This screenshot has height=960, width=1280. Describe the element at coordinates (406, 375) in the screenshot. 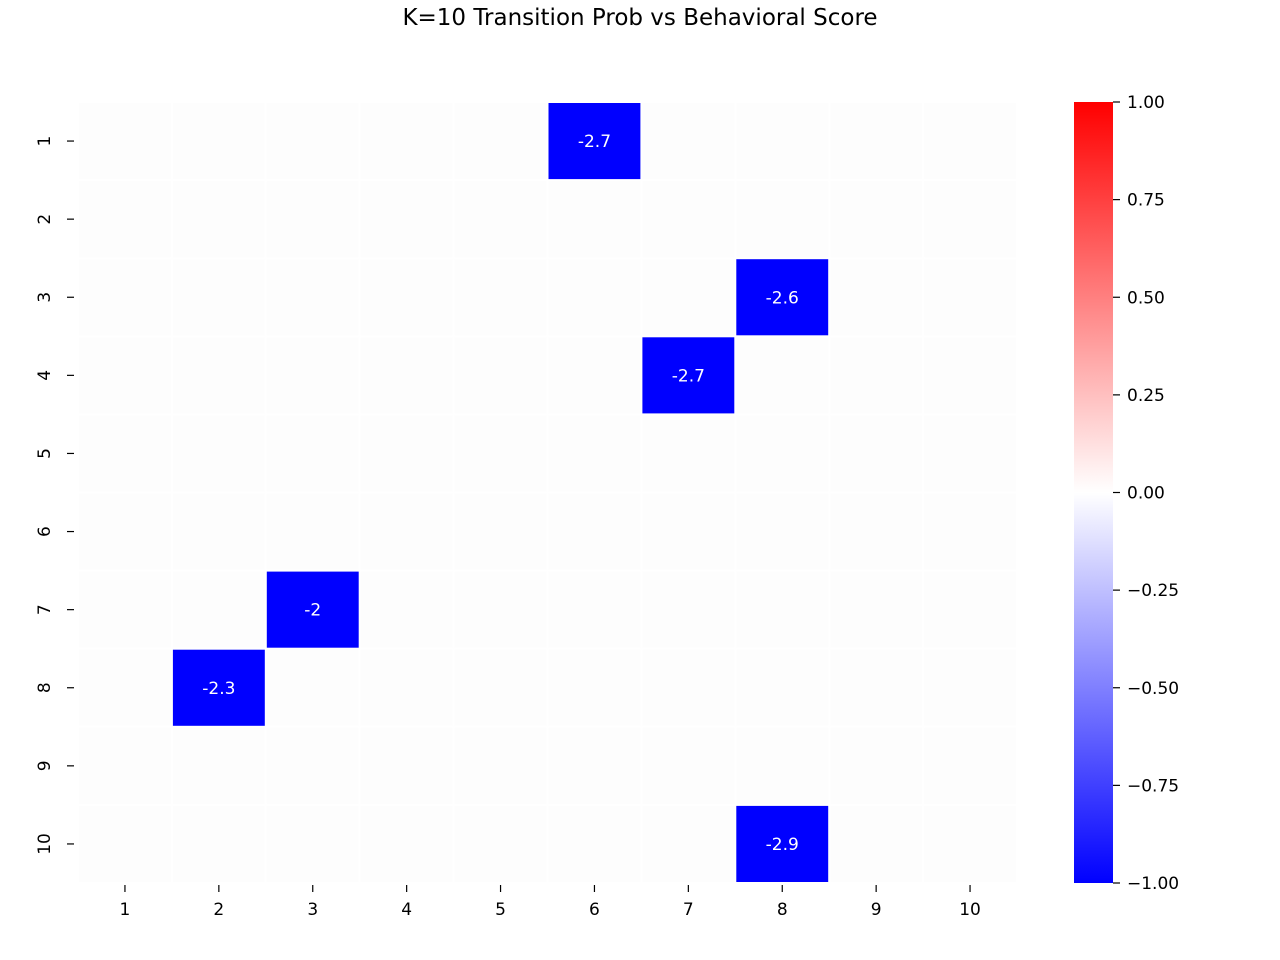

I see `heatmap-cell-r4-c4` at that location.